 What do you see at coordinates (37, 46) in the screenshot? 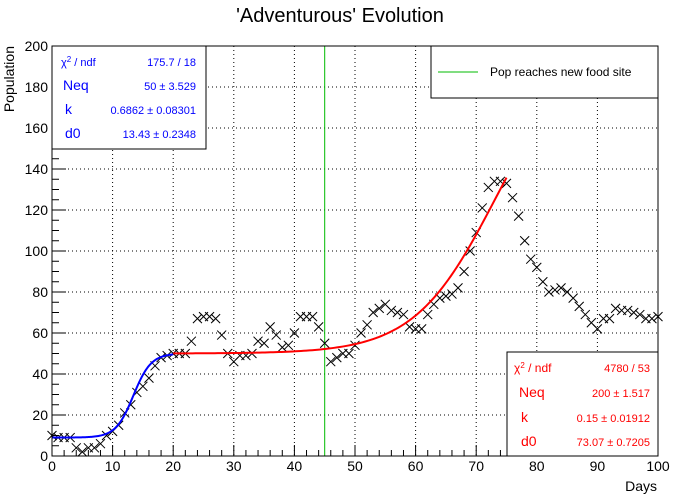
I see `y-tick-label: 200` at bounding box center [37, 46].